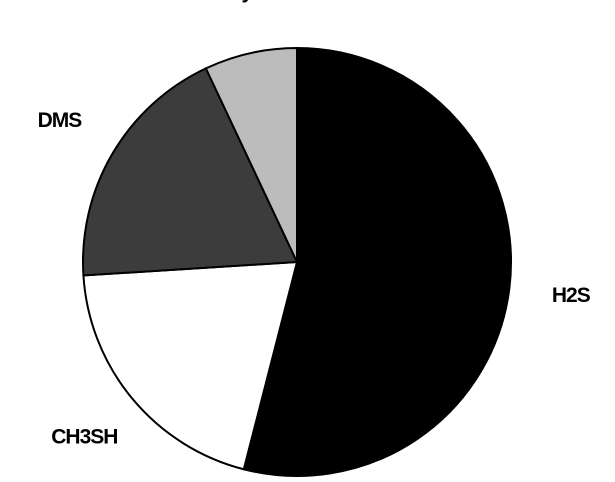 The height and width of the screenshot is (482, 615). I want to click on slice-label: Aldéhydes, so click(237, 1).